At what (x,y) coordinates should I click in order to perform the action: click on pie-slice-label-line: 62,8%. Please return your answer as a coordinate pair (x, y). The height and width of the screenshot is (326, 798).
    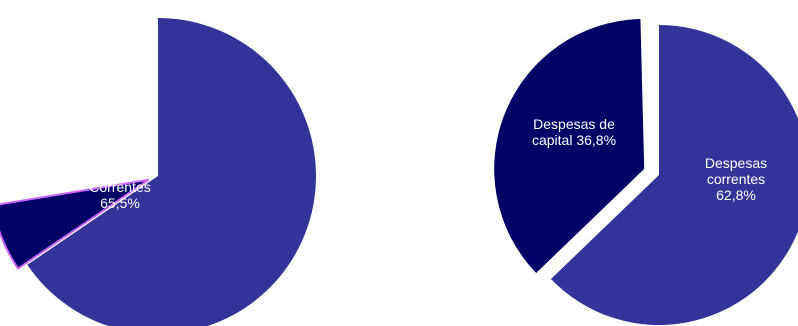
    Looking at the image, I should click on (736, 195).